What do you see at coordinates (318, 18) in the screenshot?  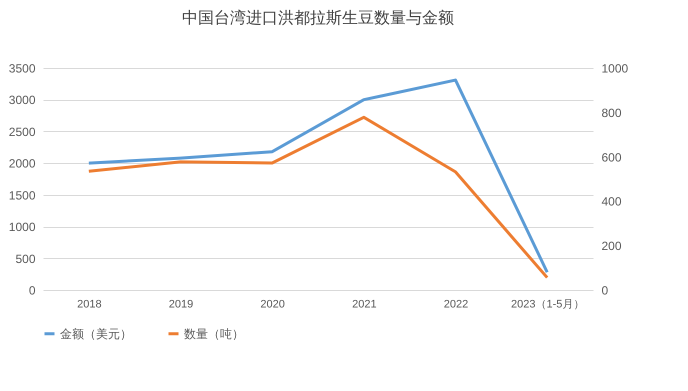 I see `chart-title: 中国台湾进口洪都拉斯生豆数量与金额` at bounding box center [318, 18].